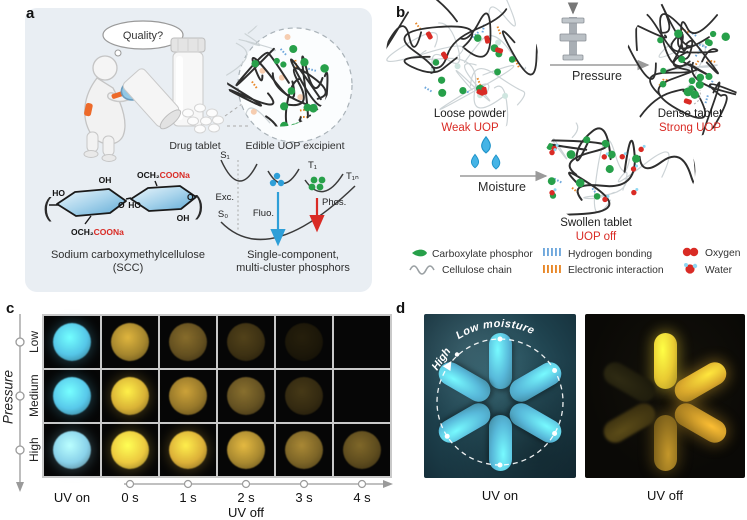  What do you see at coordinates (188, 497) in the screenshot?
I see `col-label-1s: 1 s` at bounding box center [188, 497].